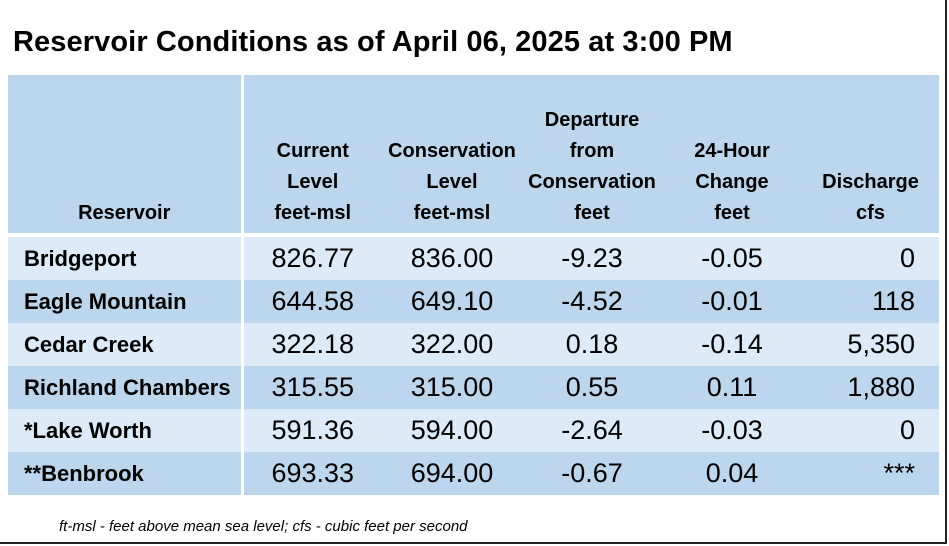 The width and height of the screenshot is (949, 546). What do you see at coordinates (126, 301) in the screenshot?
I see `reservoir-name: Eagle Mountain` at bounding box center [126, 301].